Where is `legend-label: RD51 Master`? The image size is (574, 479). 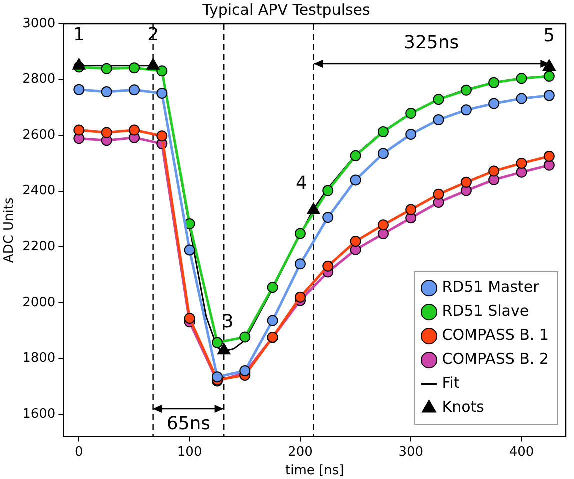
legend-label: RD51 Master is located at coordinates (491, 287).